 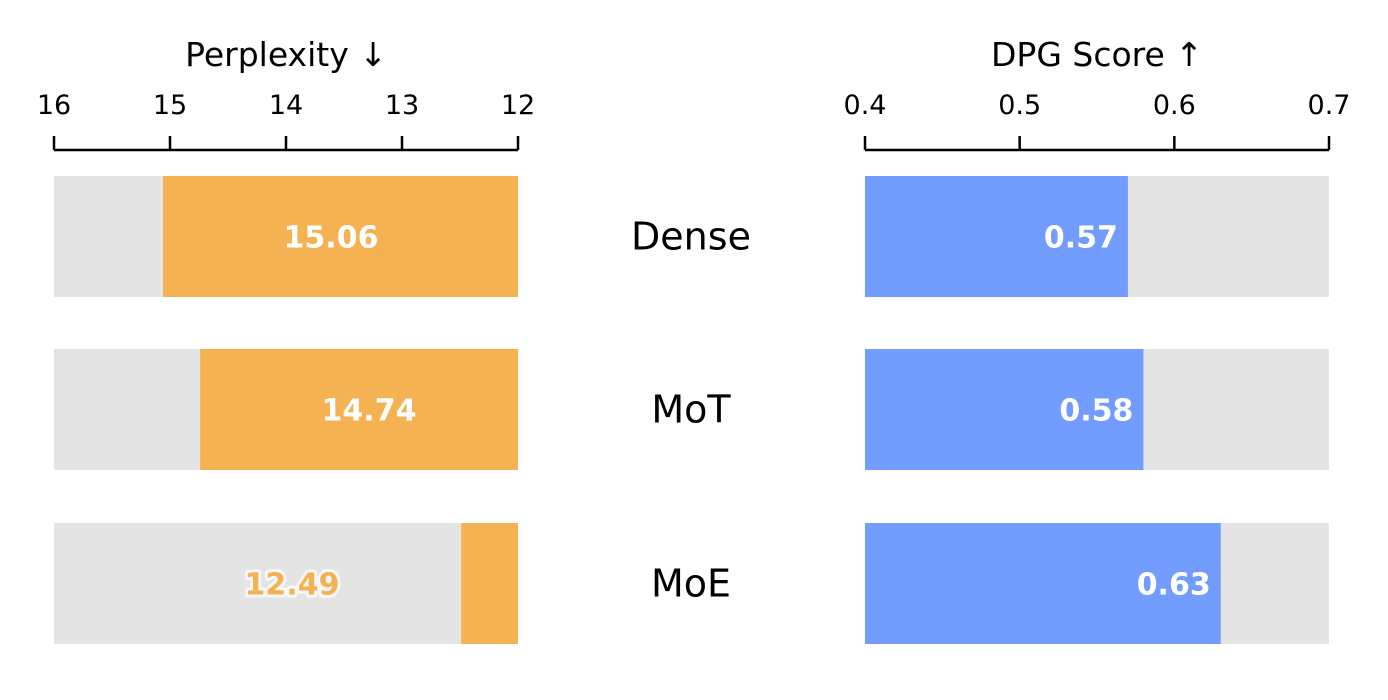 What do you see at coordinates (691, 584) in the screenshot?
I see `category-label: MoE` at bounding box center [691, 584].